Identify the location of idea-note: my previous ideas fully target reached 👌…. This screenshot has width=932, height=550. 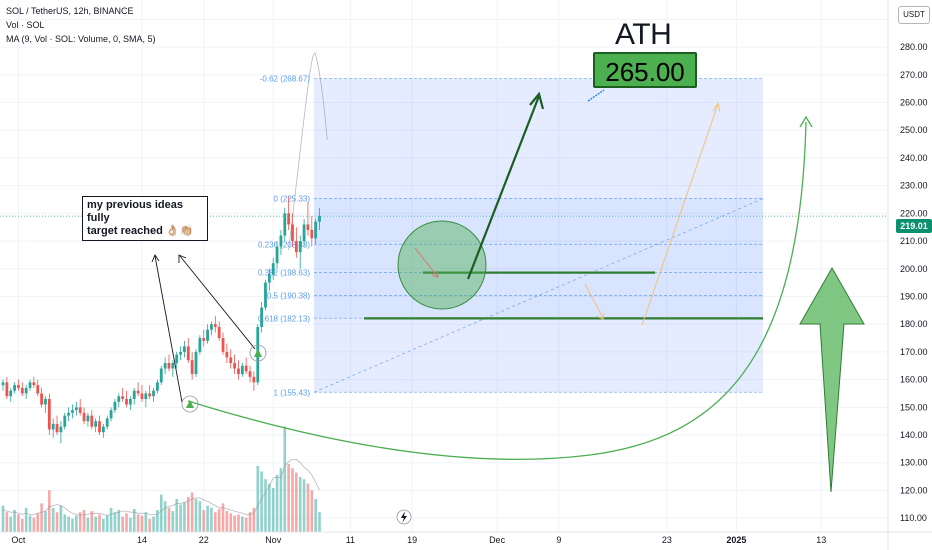
(145, 218).